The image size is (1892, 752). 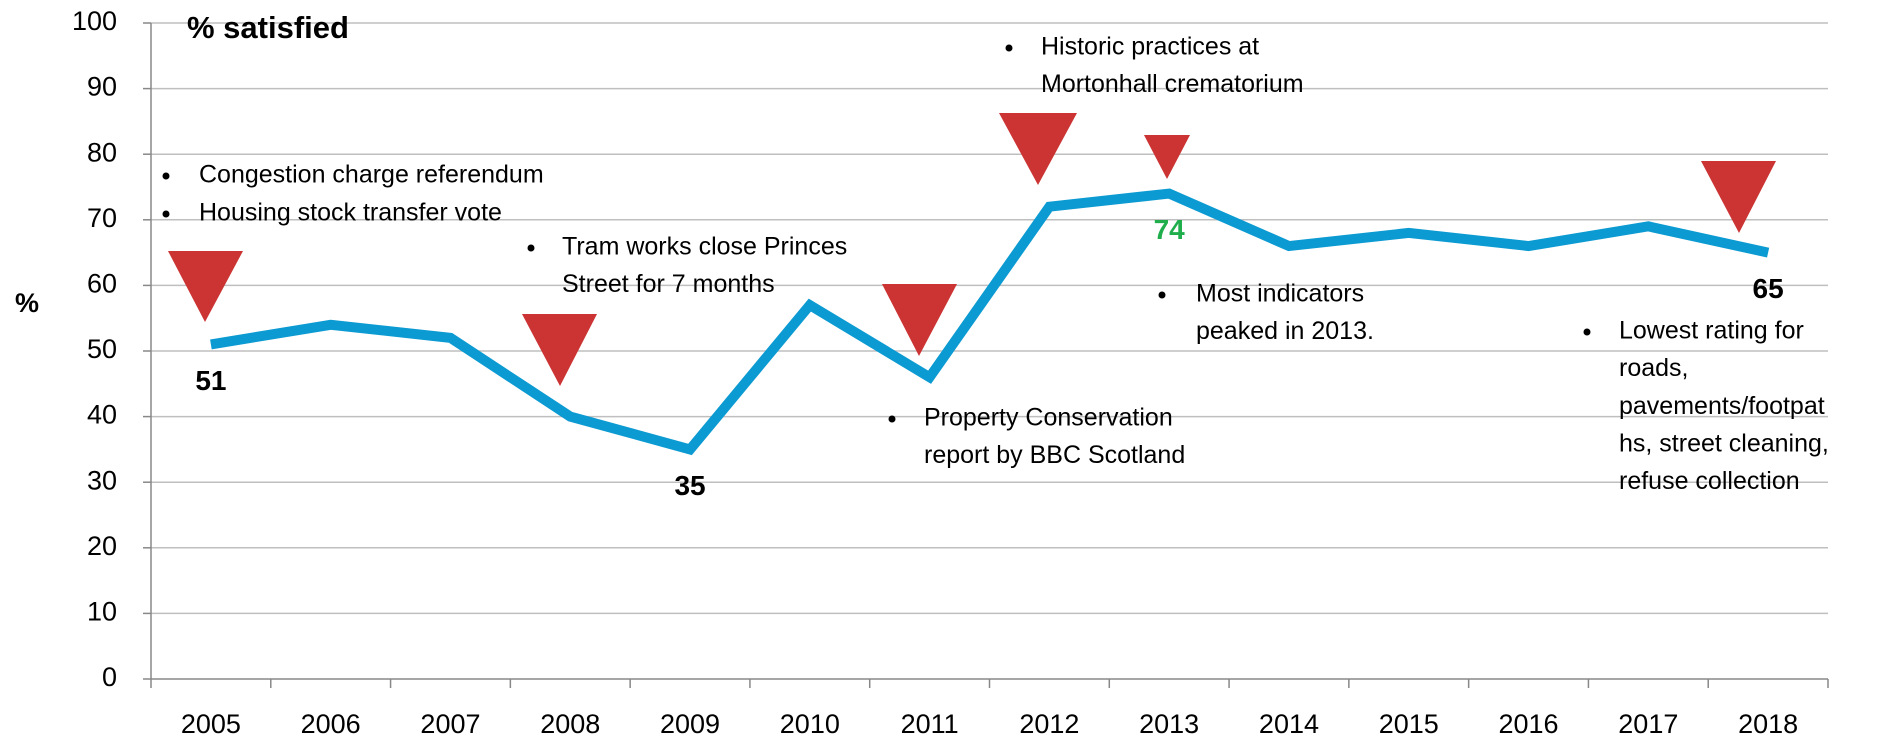 What do you see at coordinates (268, 27) in the screenshot?
I see `chart-title: % satisfied` at bounding box center [268, 27].